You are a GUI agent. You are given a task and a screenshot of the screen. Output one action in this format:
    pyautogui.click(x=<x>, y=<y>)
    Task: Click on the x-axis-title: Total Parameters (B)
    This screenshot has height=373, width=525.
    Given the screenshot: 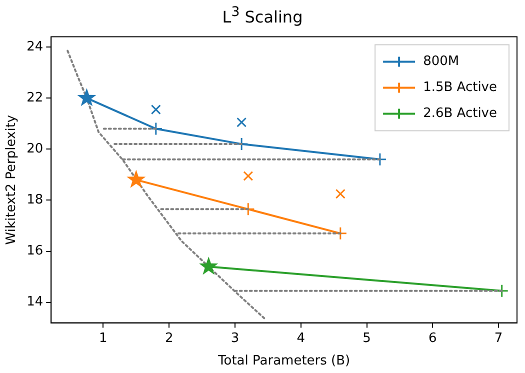 What is the action you would take?
    pyautogui.click(x=283, y=361)
    